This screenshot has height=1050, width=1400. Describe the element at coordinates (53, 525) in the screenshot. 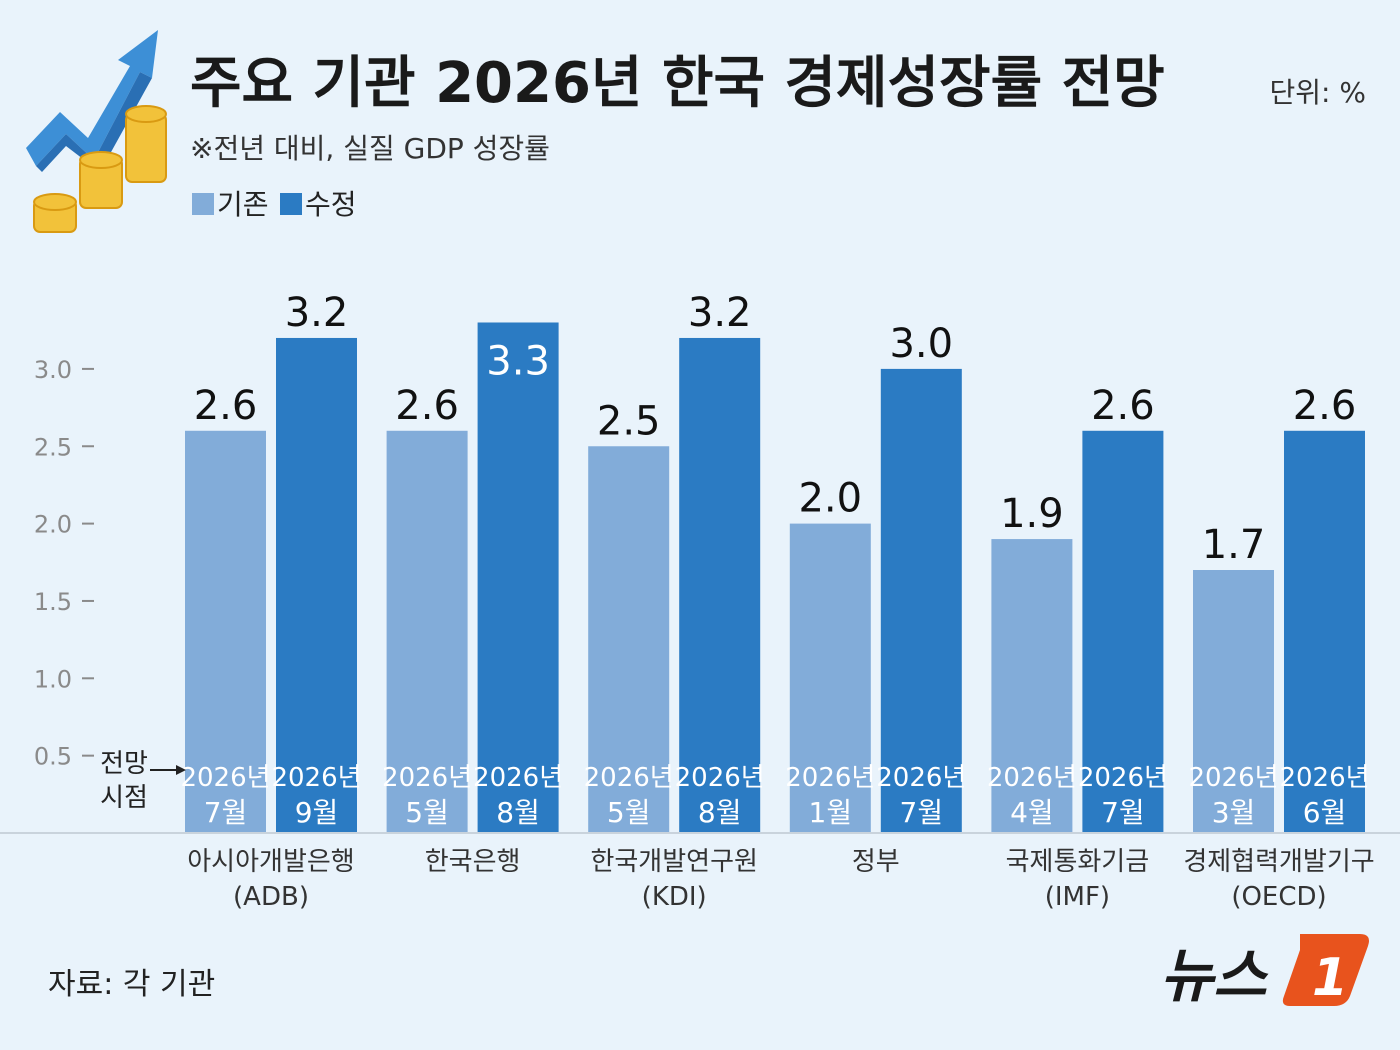

I see `y-tick-label: 2.0` at that location.